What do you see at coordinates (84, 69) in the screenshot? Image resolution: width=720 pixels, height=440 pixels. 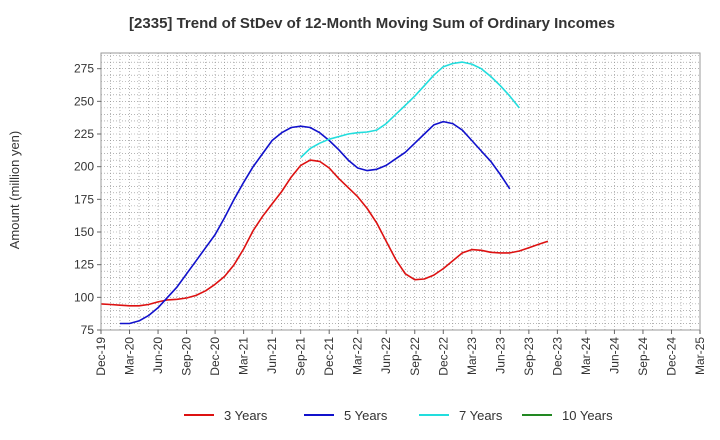 I see `y-tick-label: 275` at bounding box center [84, 69].